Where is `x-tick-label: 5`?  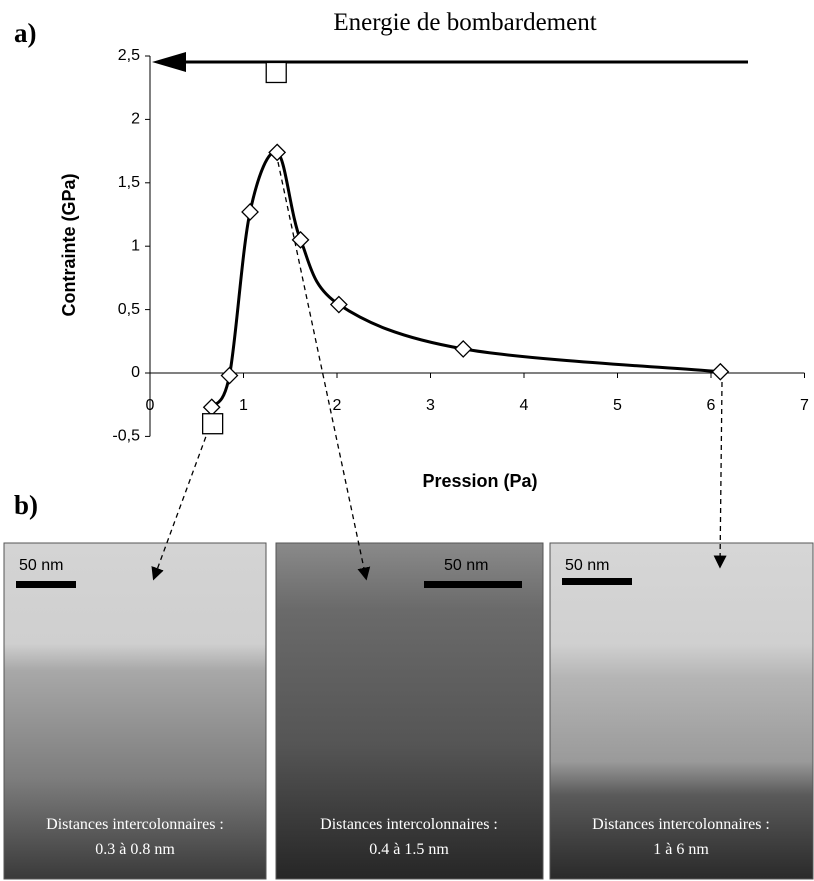
x-tick-label: 5 is located at coordinates (617, 405).